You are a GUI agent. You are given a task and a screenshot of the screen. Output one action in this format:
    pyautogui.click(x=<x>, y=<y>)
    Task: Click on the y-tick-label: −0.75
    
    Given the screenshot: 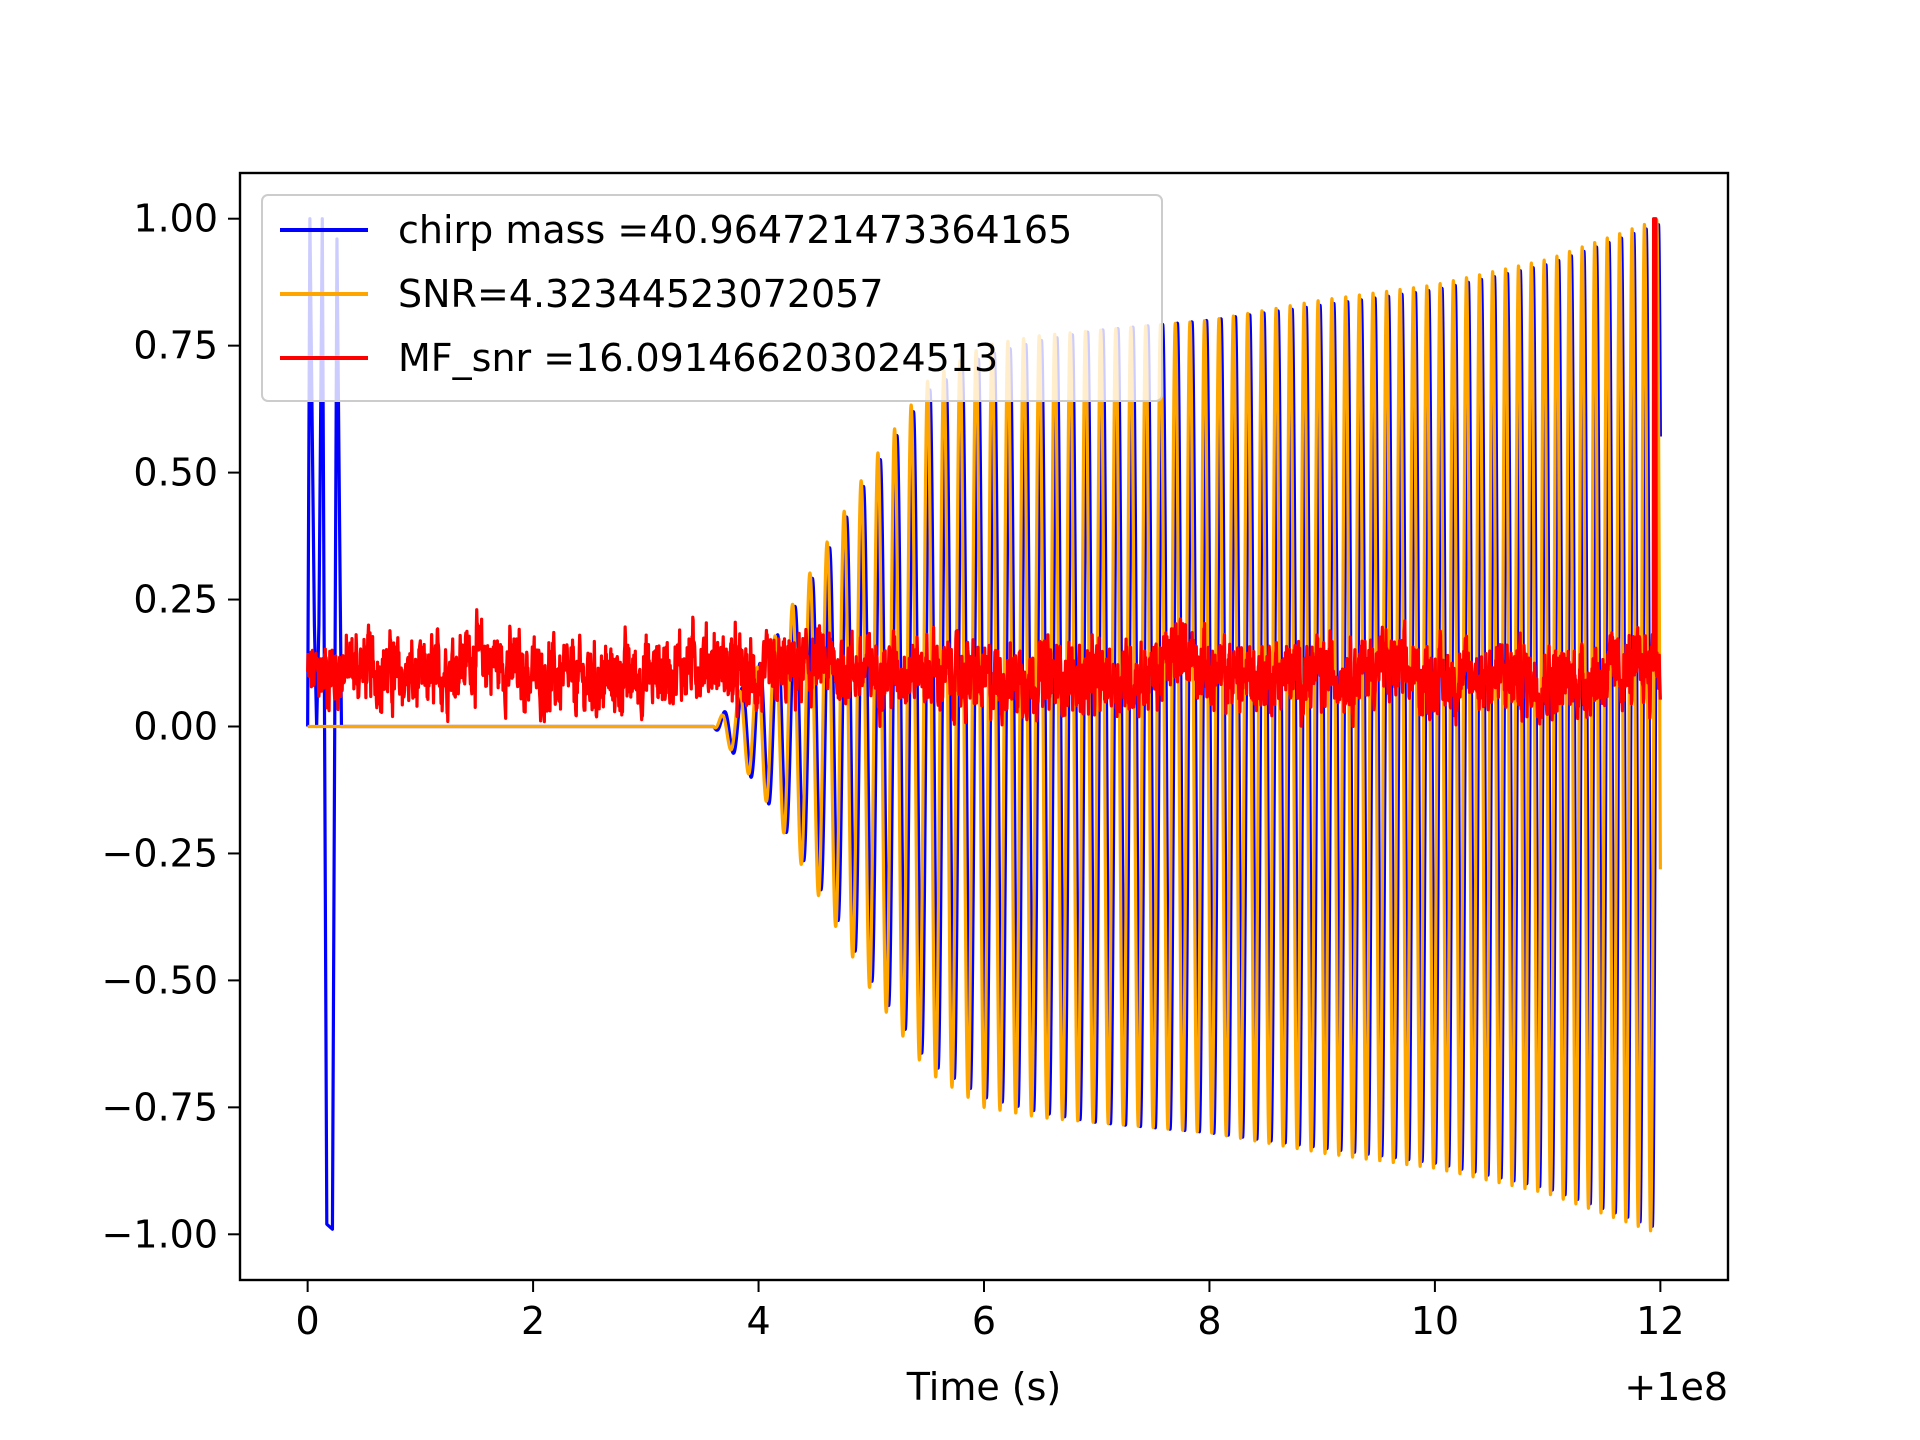 What is the action you would take?
    pyautogui.click(x=160, y=1107)
    